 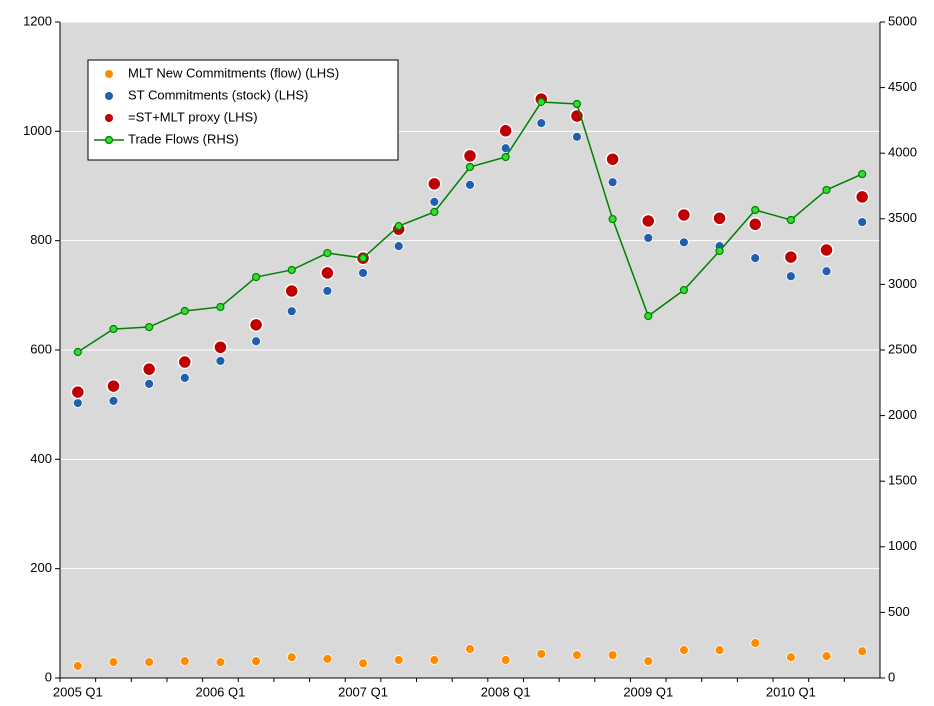 What do you see at coordinates (41, 239) in the screenshot?
I see `y-tick-label: 800` at bounding box center [41, 239].